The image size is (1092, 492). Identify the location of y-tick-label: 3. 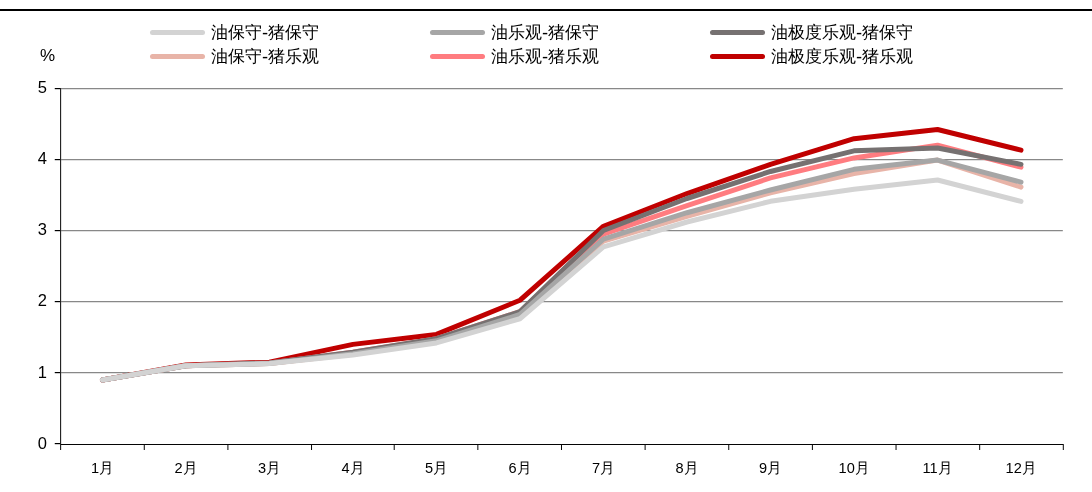
(42, 230).